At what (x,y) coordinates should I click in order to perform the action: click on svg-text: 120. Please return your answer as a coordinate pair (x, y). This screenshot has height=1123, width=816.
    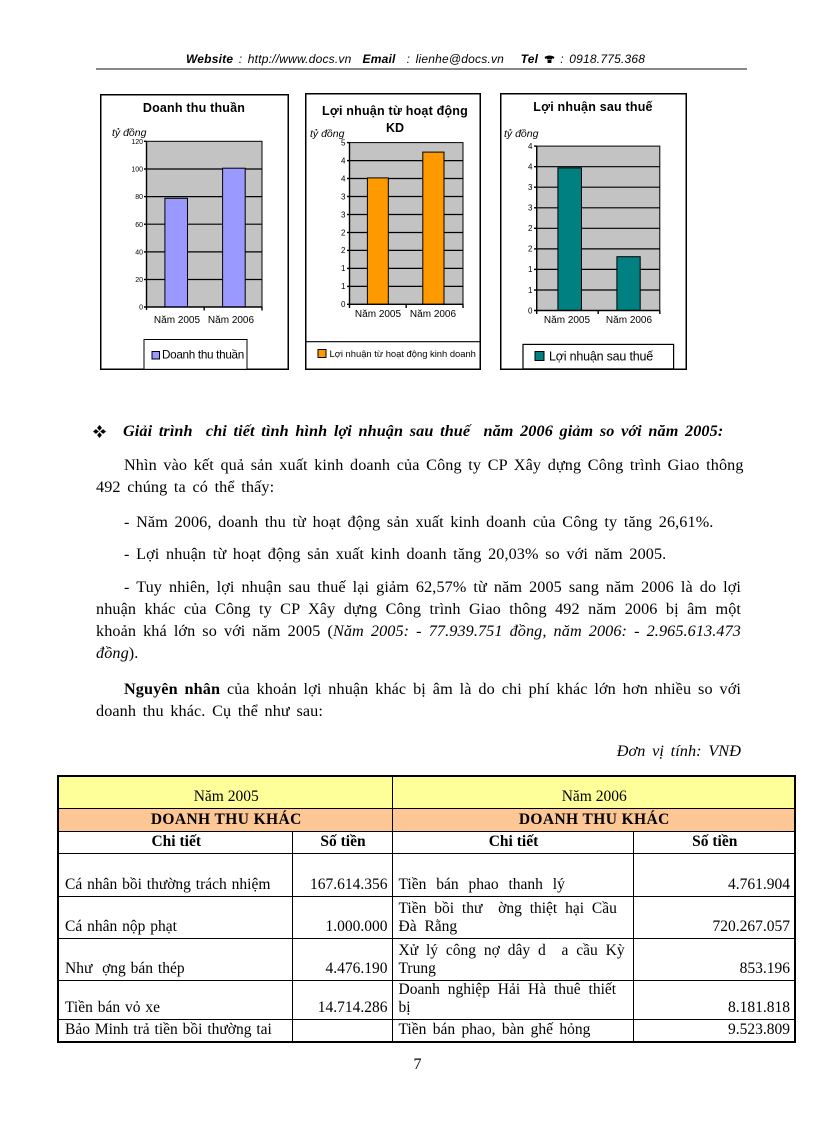
    Looking at the image, I should click on (137, 142).